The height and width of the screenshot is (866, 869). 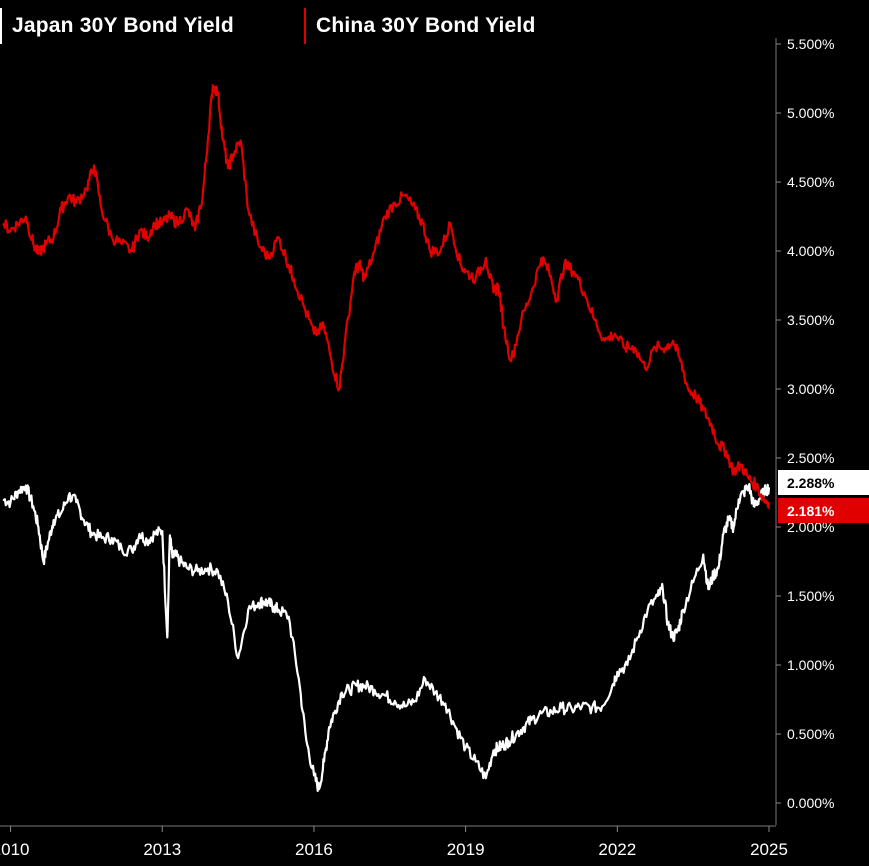 What do you see at coordinates (811, 511) in the screenshot?
I see `last-value-label-china: 2.181%` at bounding box center [811, 511].